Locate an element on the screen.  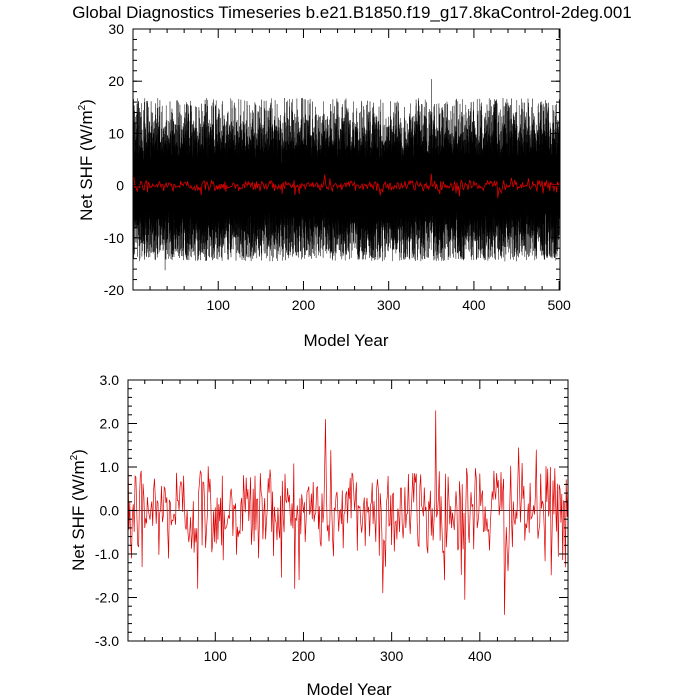
monthly-x-tick-label: 200 is located at coordinates (304, 305).